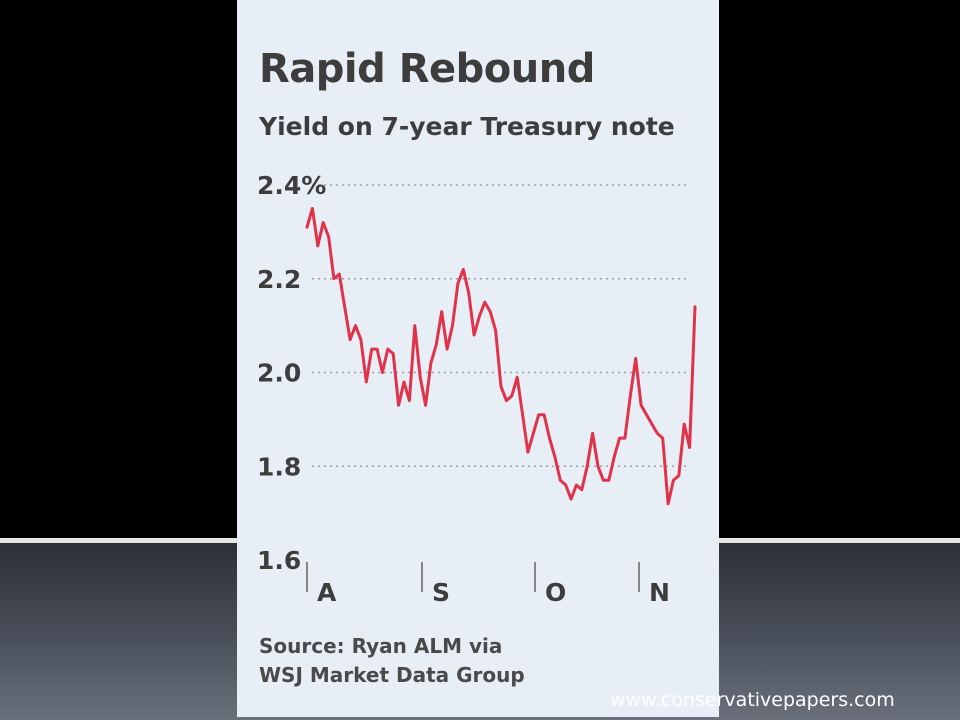  I want to click on x-tick-label: O, so click(555, 592).